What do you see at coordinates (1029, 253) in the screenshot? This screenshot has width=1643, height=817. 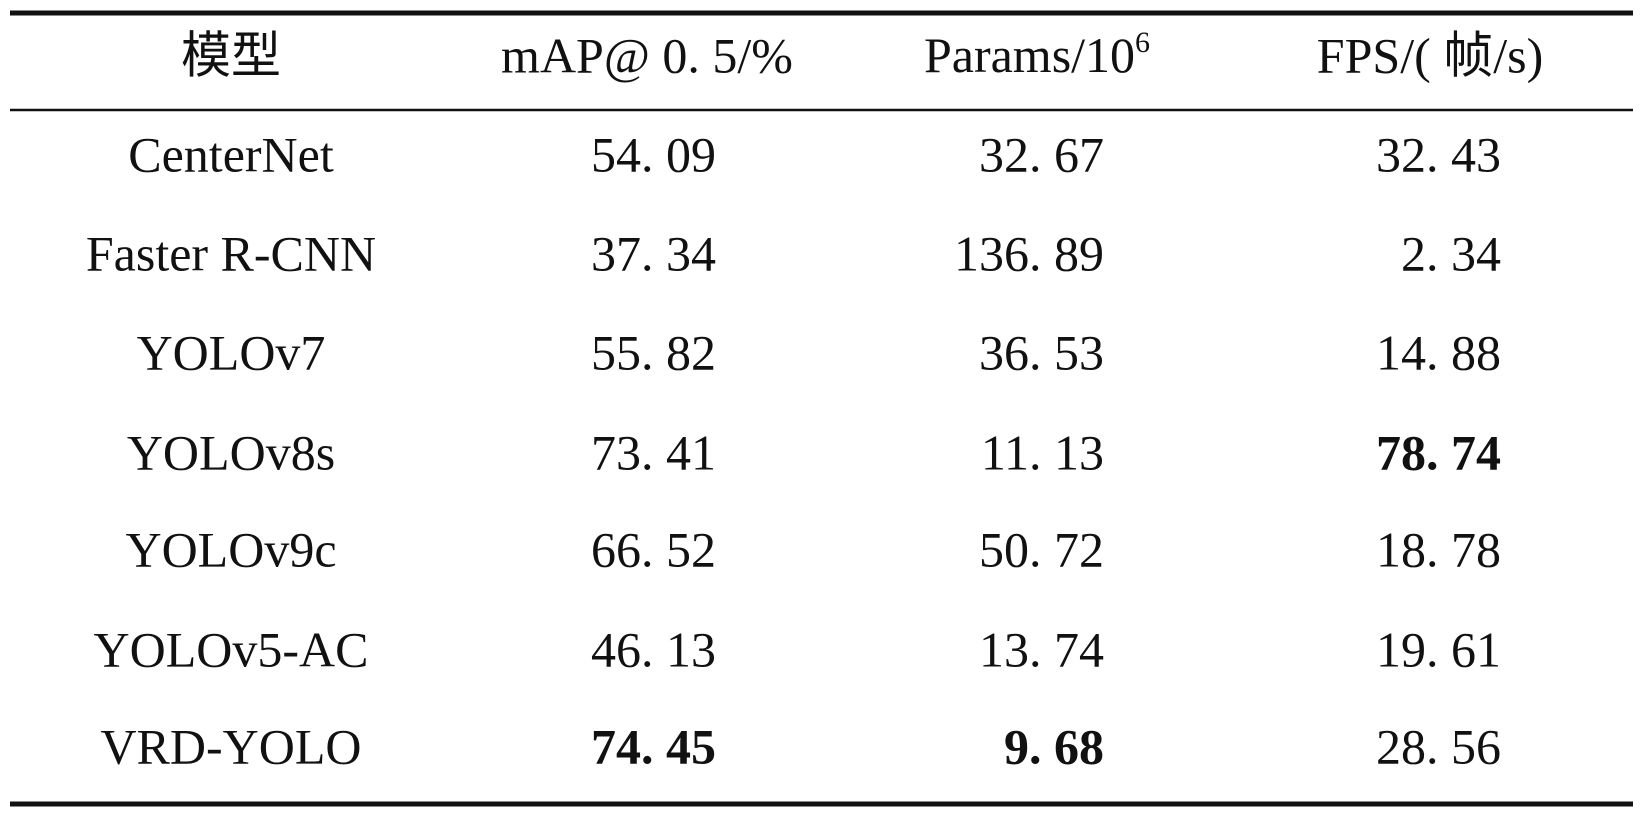 I see `cell-value: 136. 89` at bounding box center [1029, 253].